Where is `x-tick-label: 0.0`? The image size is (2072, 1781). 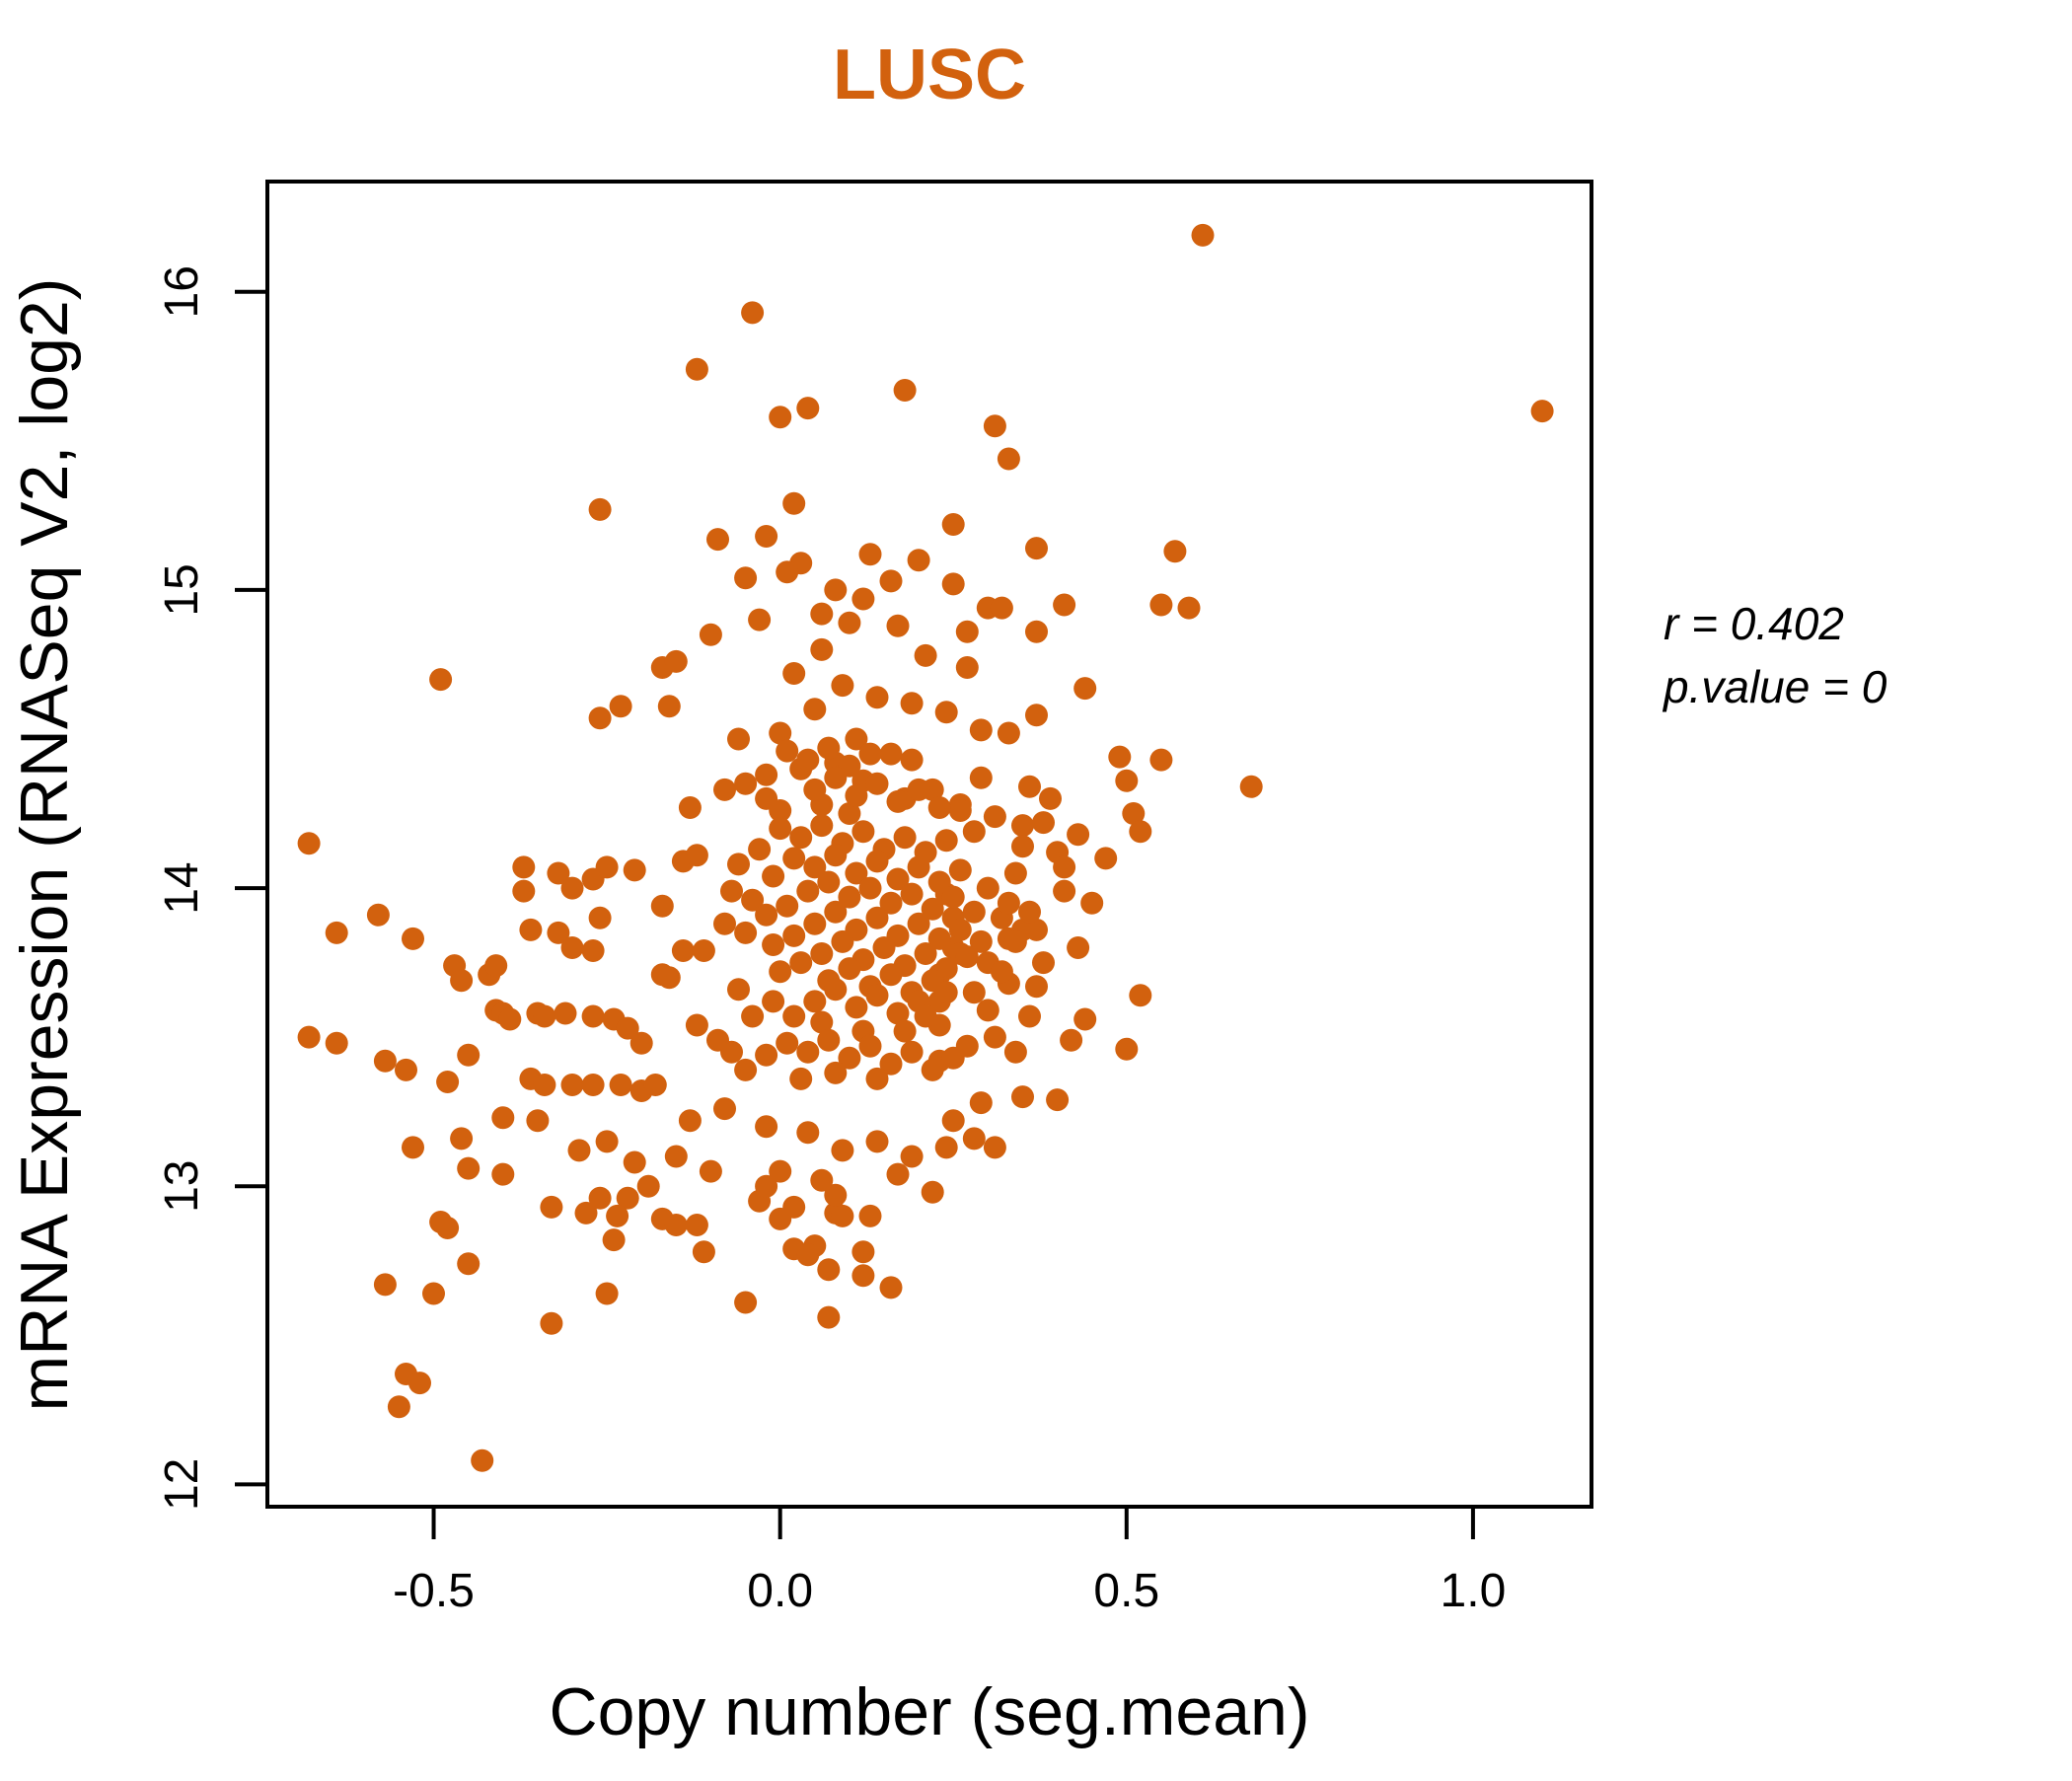
x-tick-label: 0.0 is located at coordinates (780, 1591).